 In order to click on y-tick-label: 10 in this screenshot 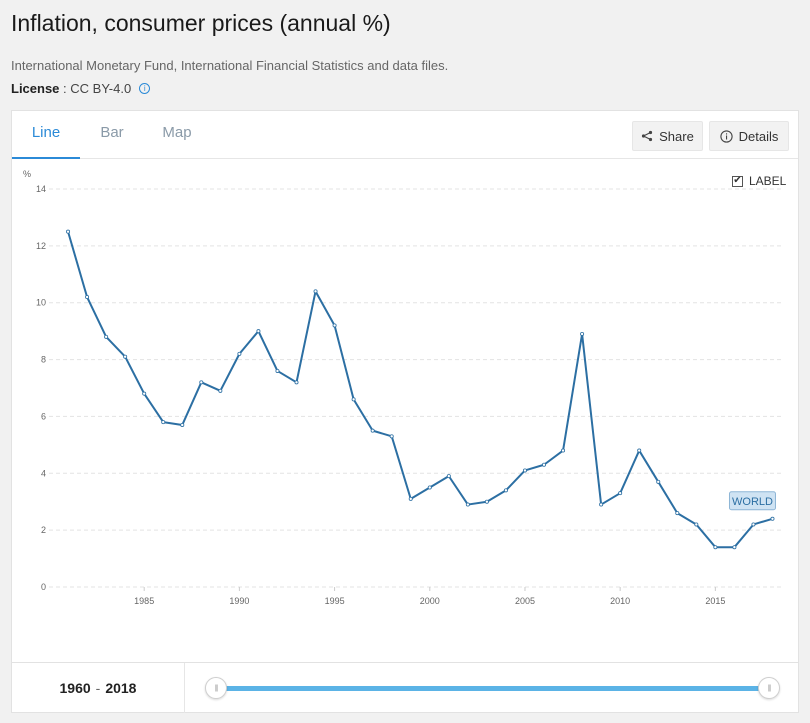, I will do `click(41, 303)`.